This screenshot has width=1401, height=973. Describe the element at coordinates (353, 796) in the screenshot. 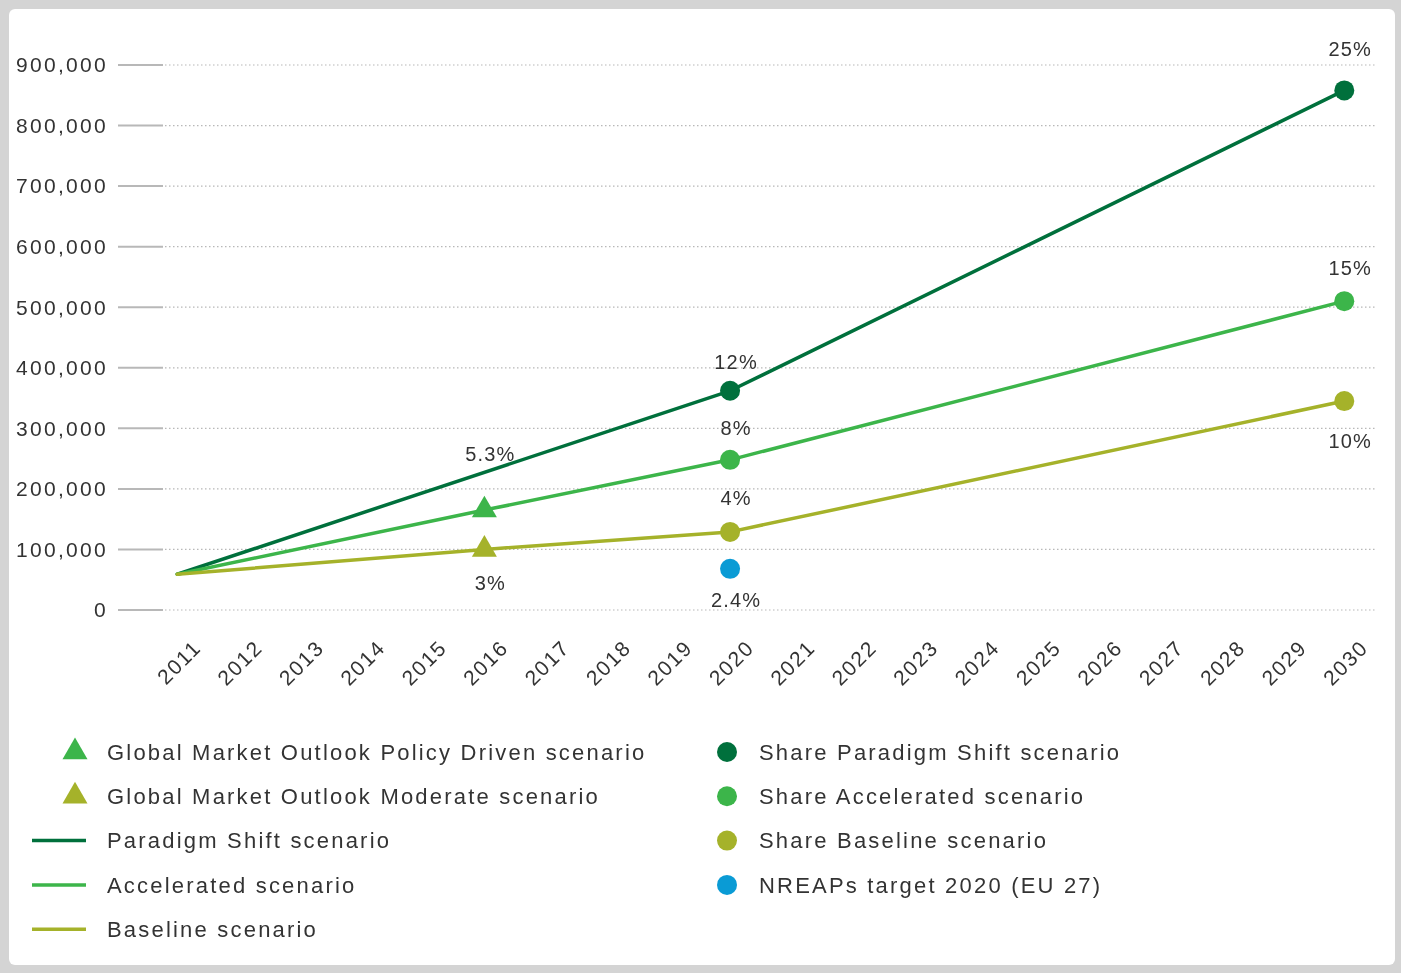

I see `legend-label: Global Market Outlook Moderate scenario` at that location.